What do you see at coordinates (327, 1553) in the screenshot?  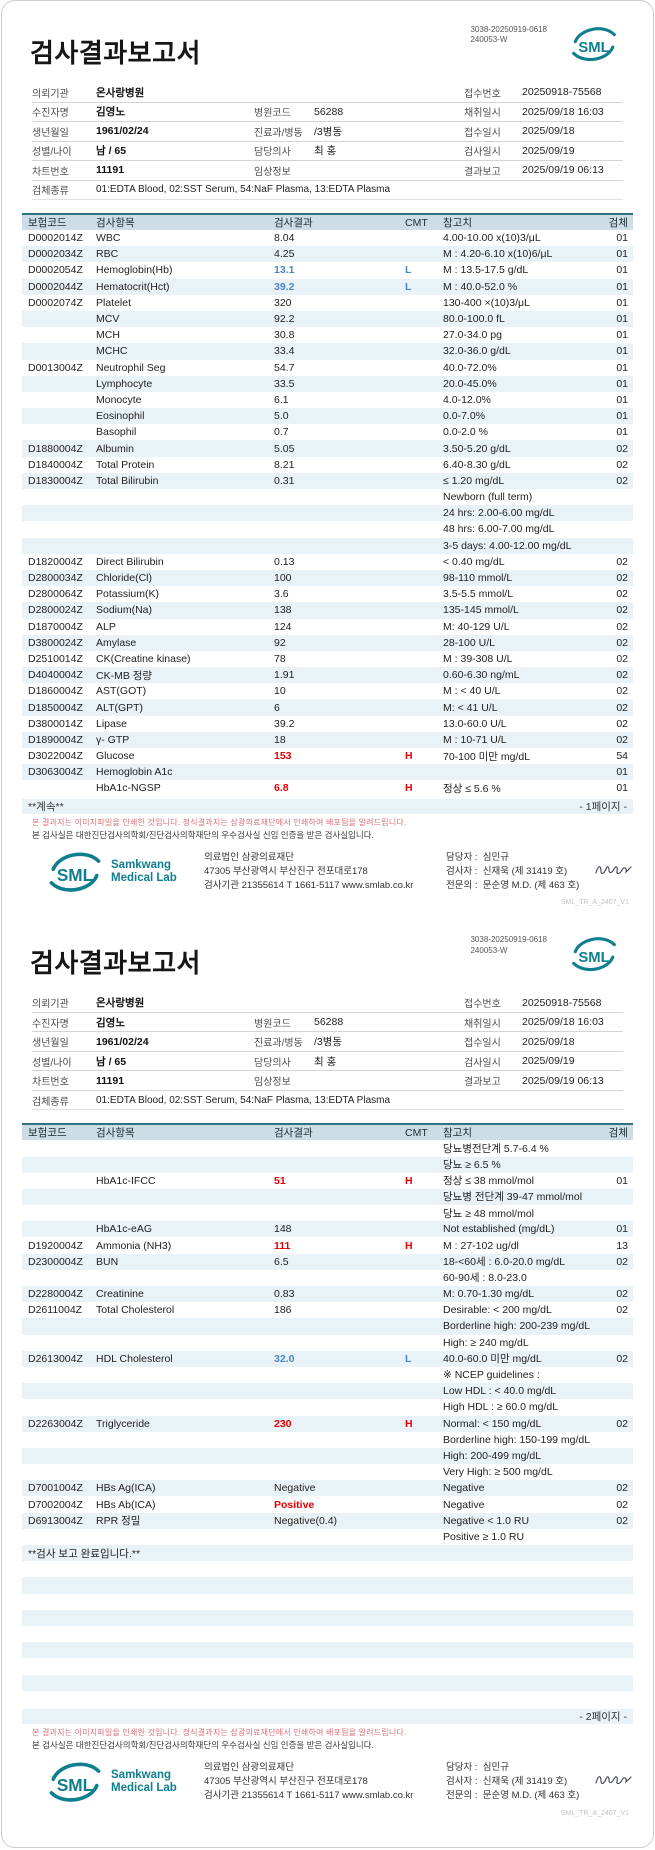 I see `table-row: **검사 보고 완료입니다.**` at bounding box center [327, 1553].